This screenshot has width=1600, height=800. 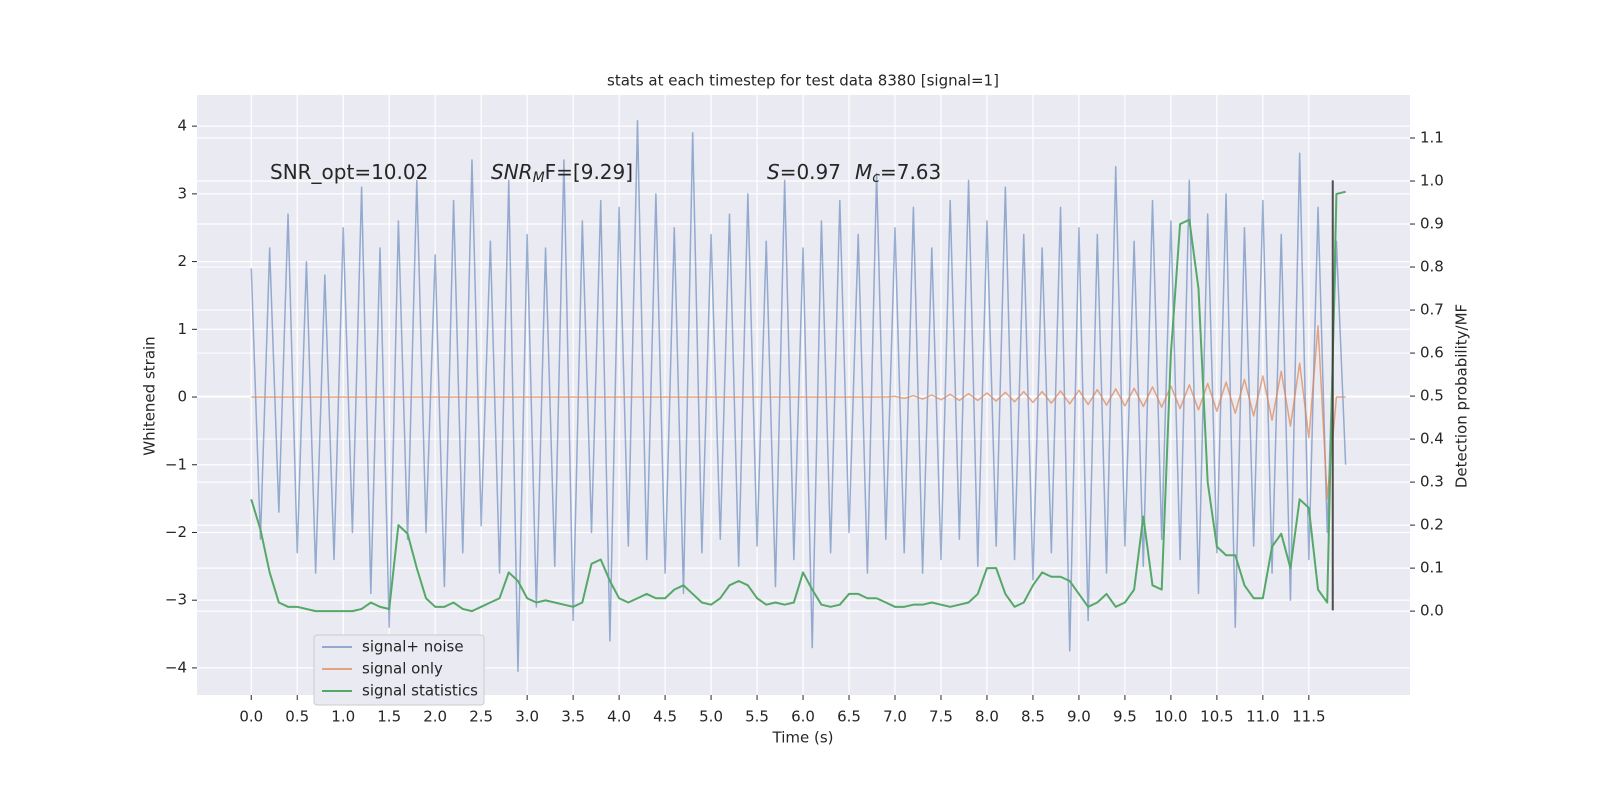 I want to click on x-tick-label: 5.5, so click(x=757, y=717).